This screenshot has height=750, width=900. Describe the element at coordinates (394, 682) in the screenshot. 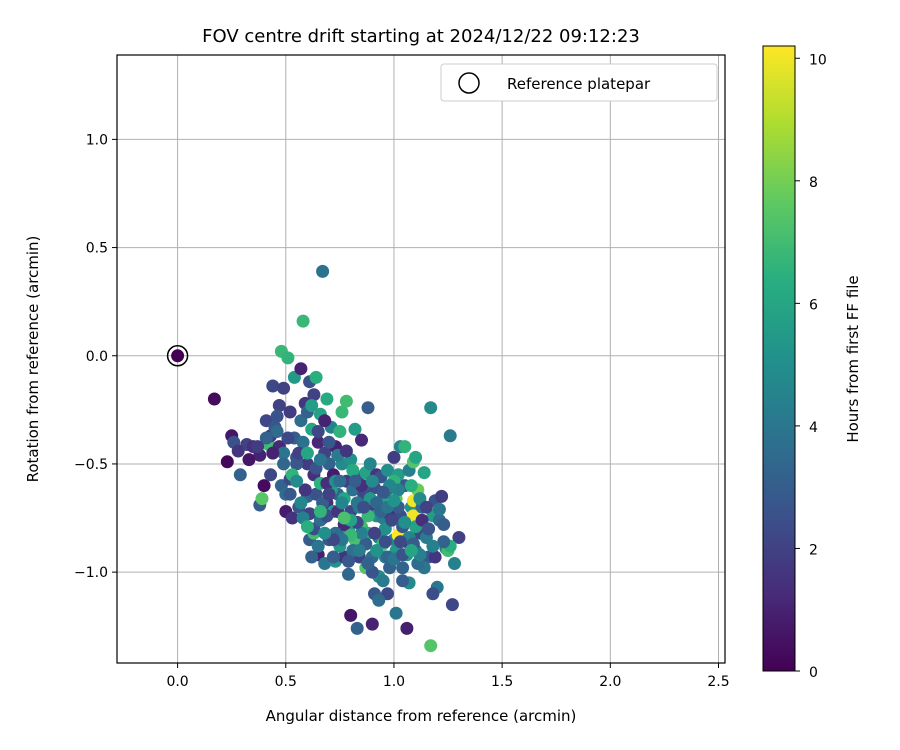

I see `x-tick-label: 1.0` at that location.